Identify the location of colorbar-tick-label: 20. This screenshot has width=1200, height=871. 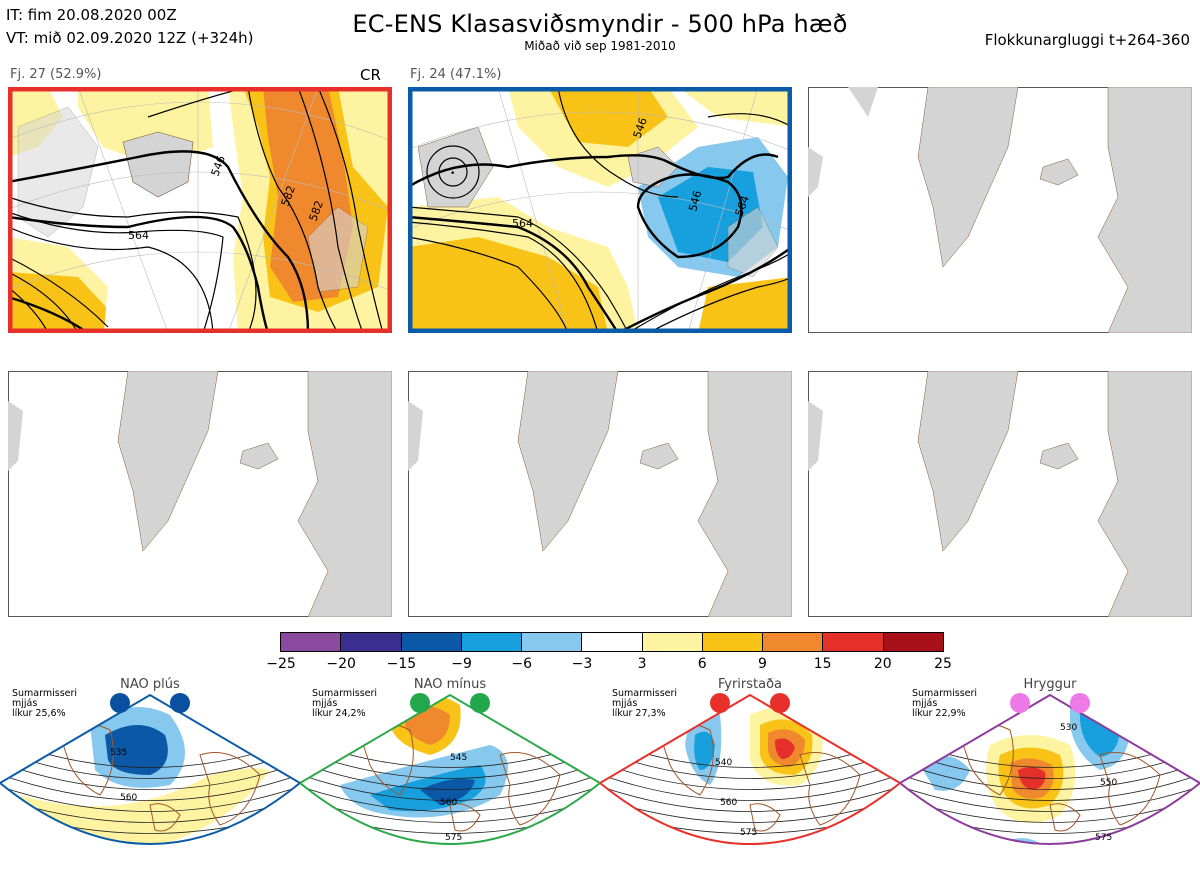
(882, 664).